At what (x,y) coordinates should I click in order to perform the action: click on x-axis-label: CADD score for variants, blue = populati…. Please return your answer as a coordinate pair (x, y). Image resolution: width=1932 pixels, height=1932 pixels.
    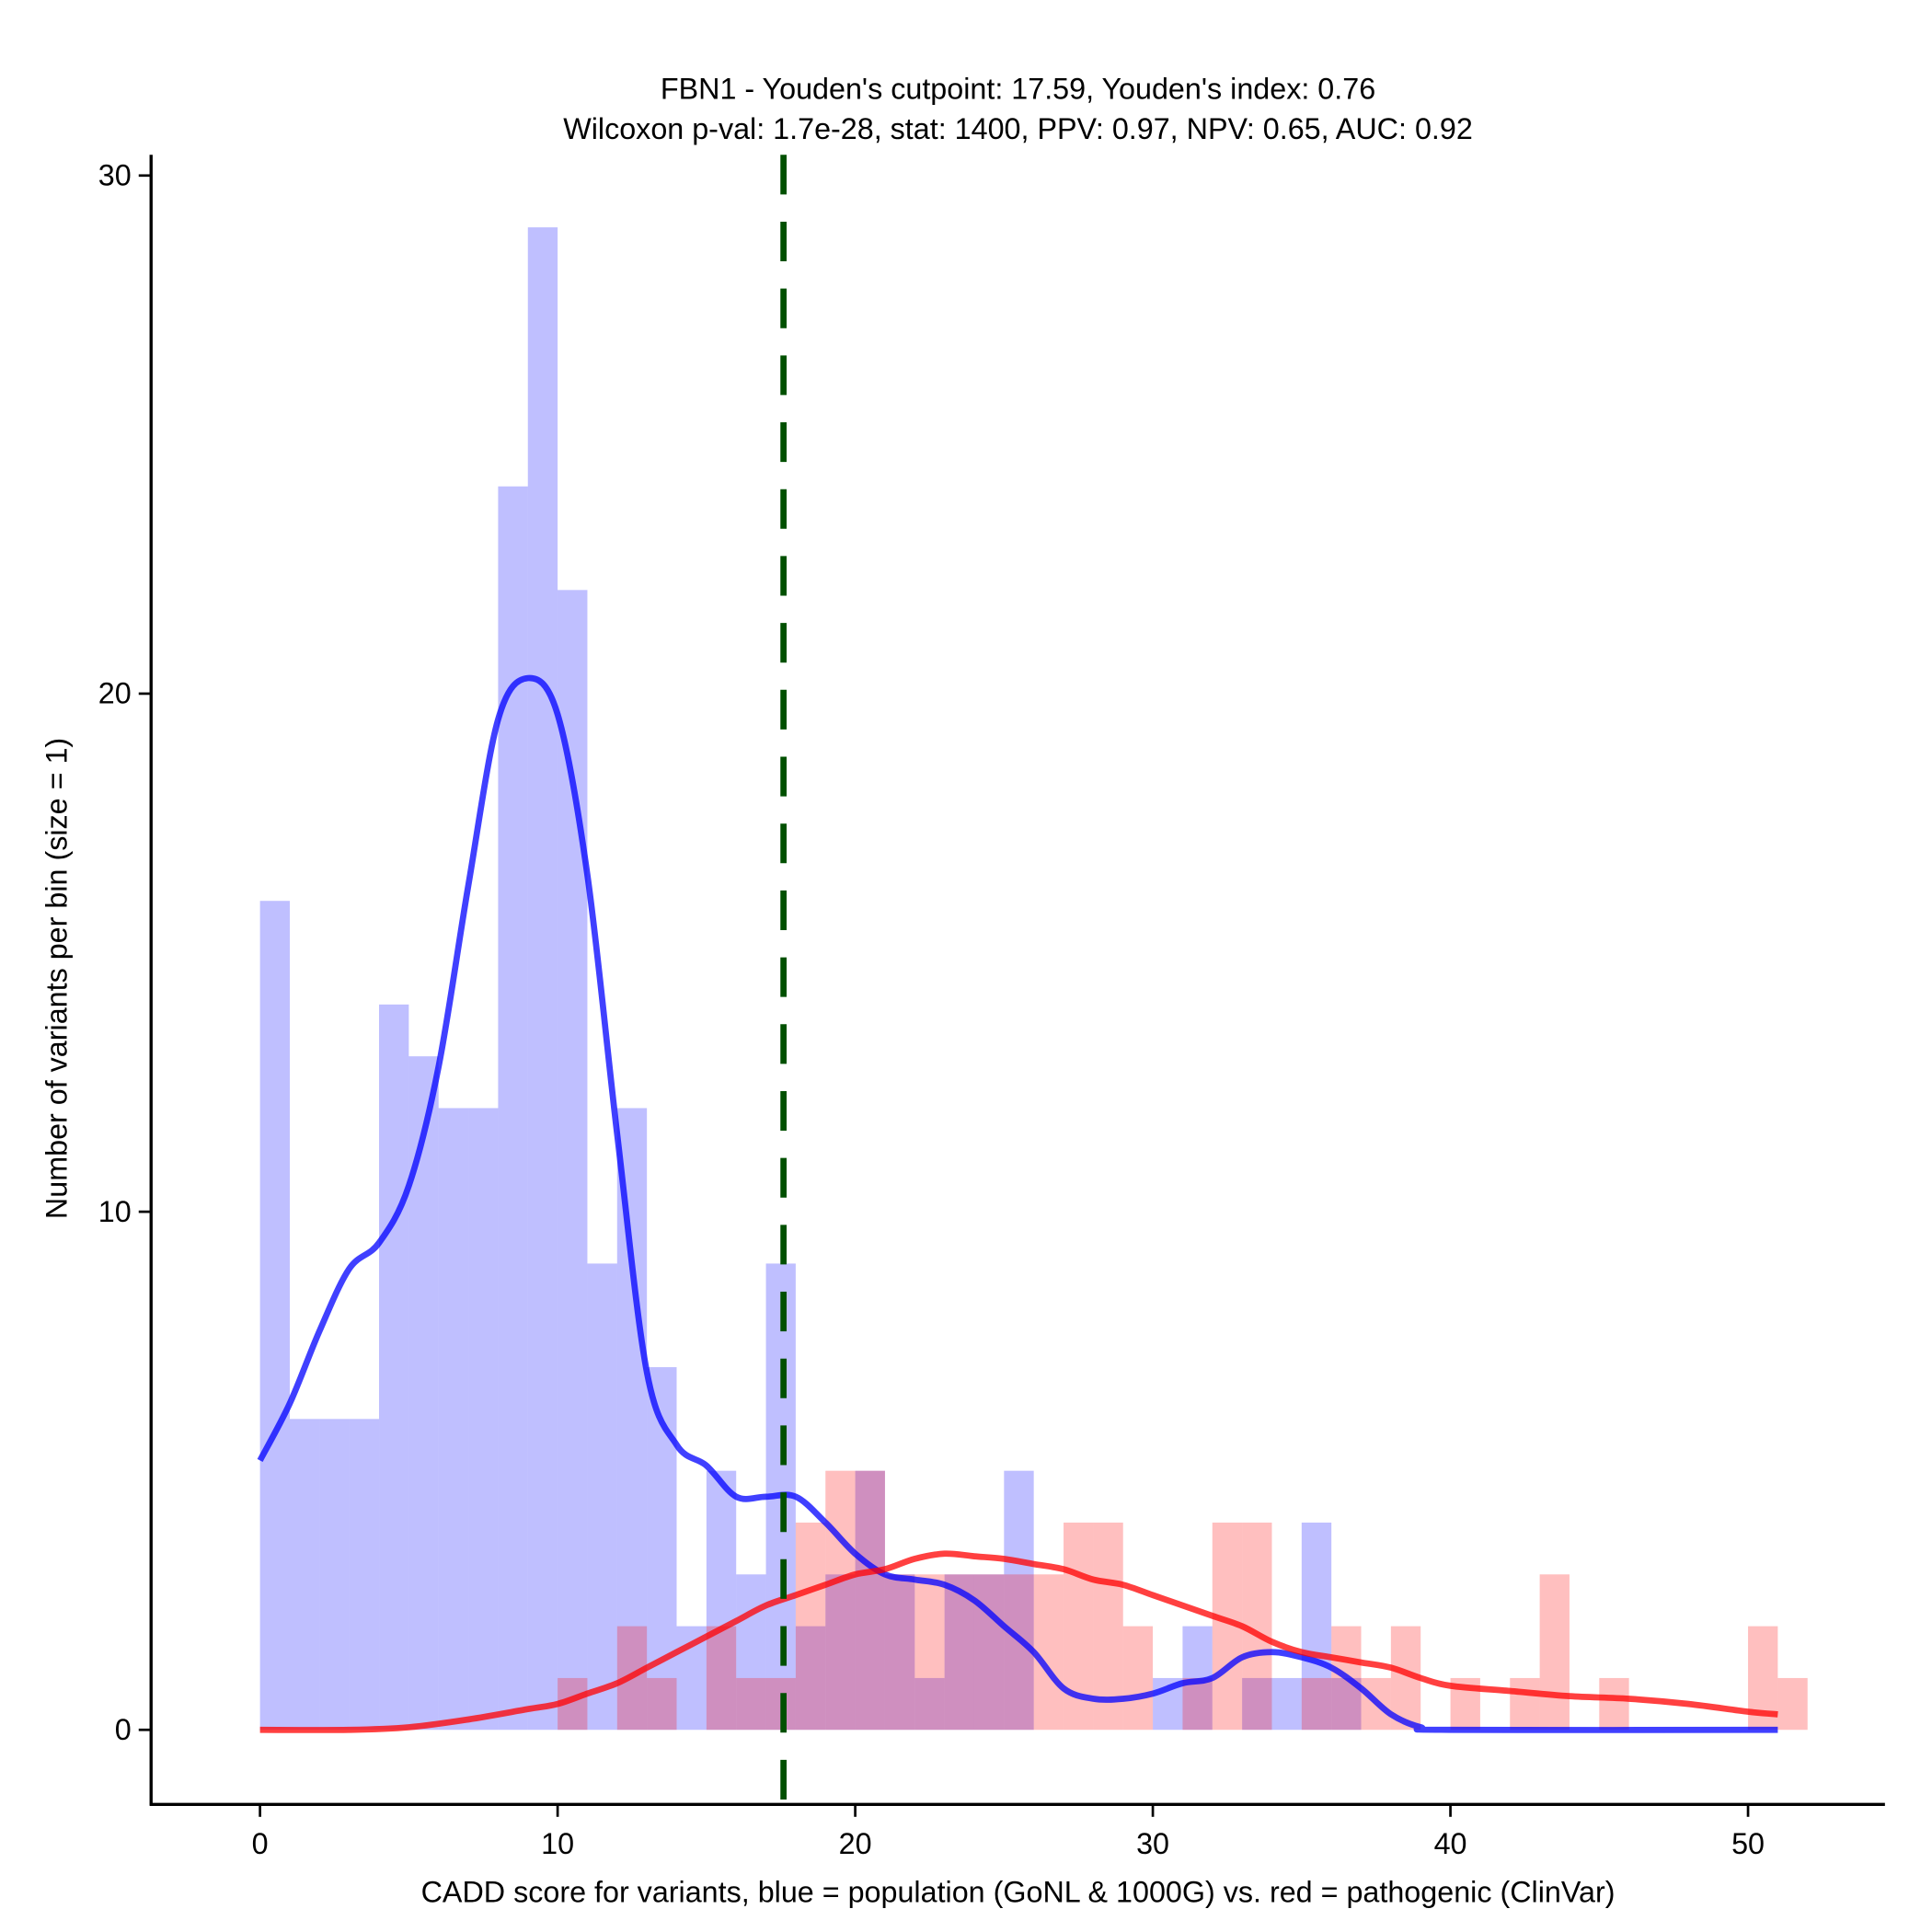
    Looking at the image, I should click on (1018, 1892).